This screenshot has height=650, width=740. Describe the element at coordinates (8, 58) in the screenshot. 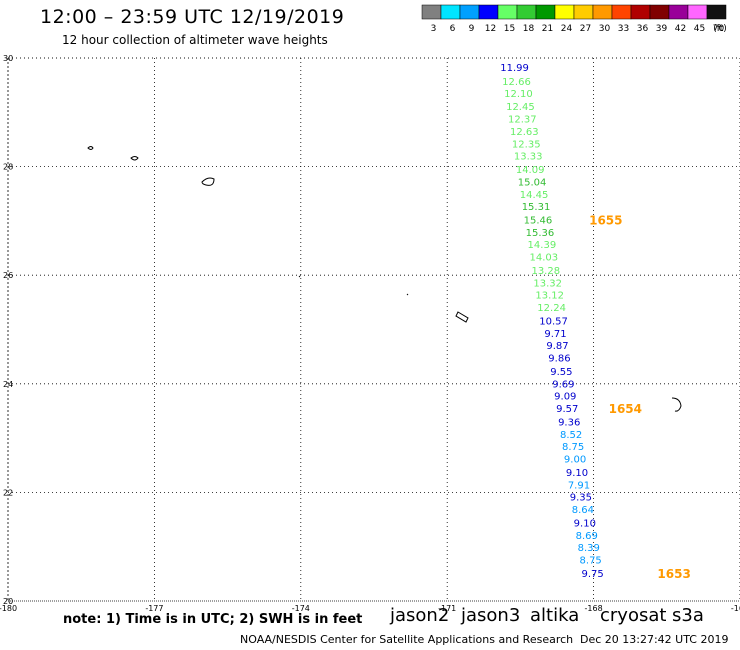

I see `y-tick-label: 30` at that location.